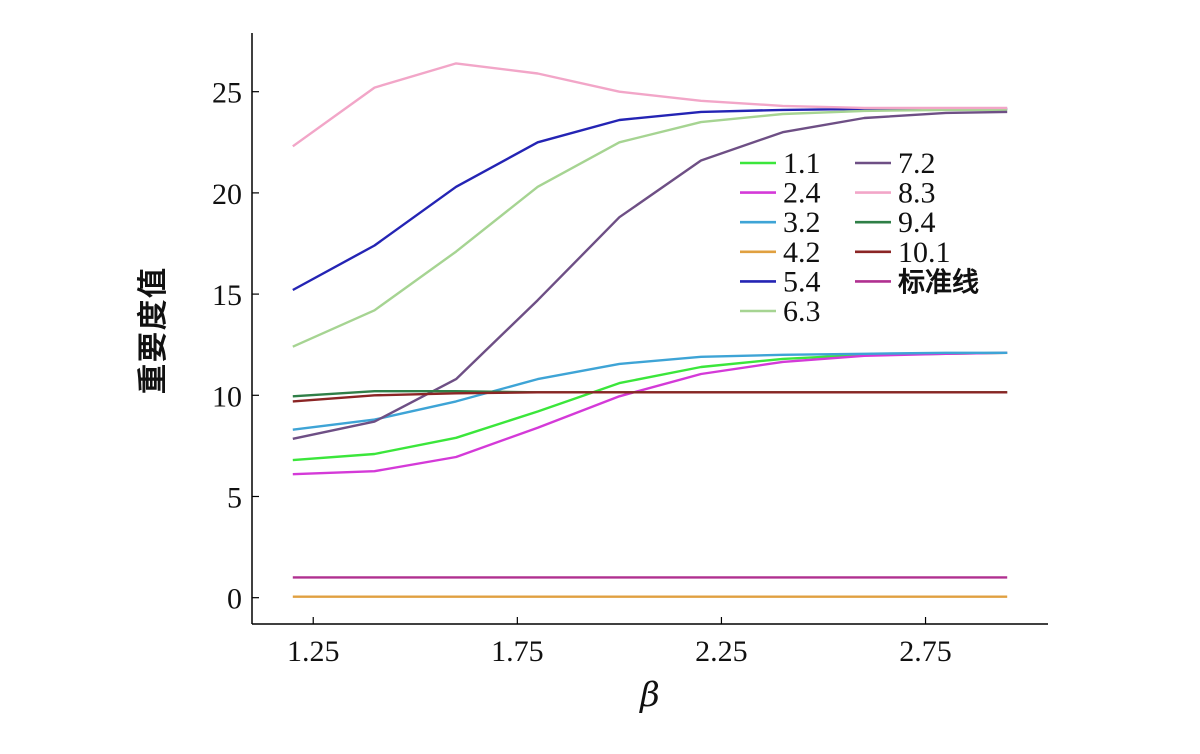  What do you see at coordinates (650, 105) in the screenshot?
I see `series-line-8.3` at bounding box center [650, 105].